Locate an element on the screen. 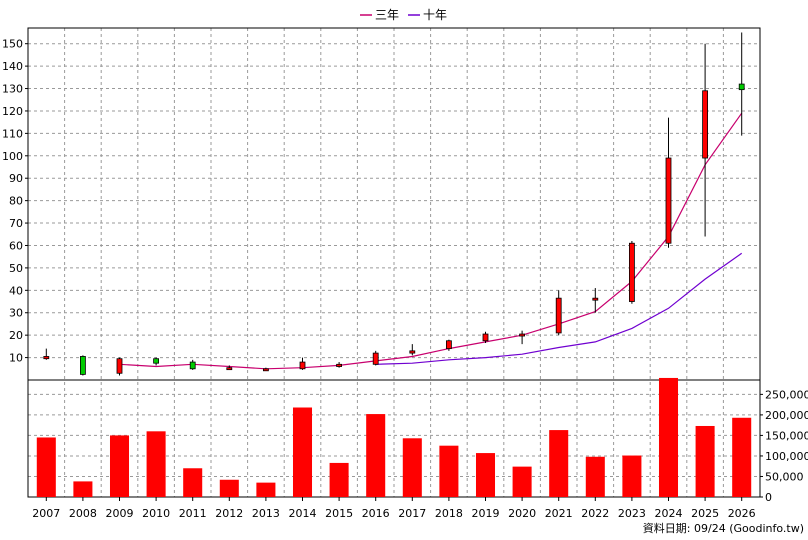  volume-bar-2020 is located at coordinates (522, 481).